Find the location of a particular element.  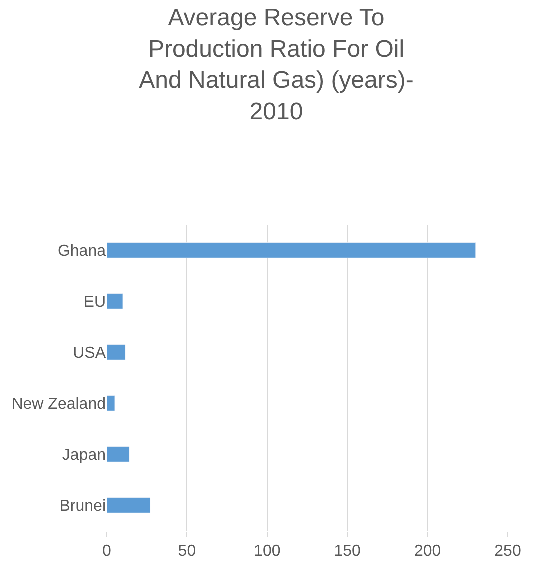

y-tick-label: Brunei is located at coordinates (83, 507).